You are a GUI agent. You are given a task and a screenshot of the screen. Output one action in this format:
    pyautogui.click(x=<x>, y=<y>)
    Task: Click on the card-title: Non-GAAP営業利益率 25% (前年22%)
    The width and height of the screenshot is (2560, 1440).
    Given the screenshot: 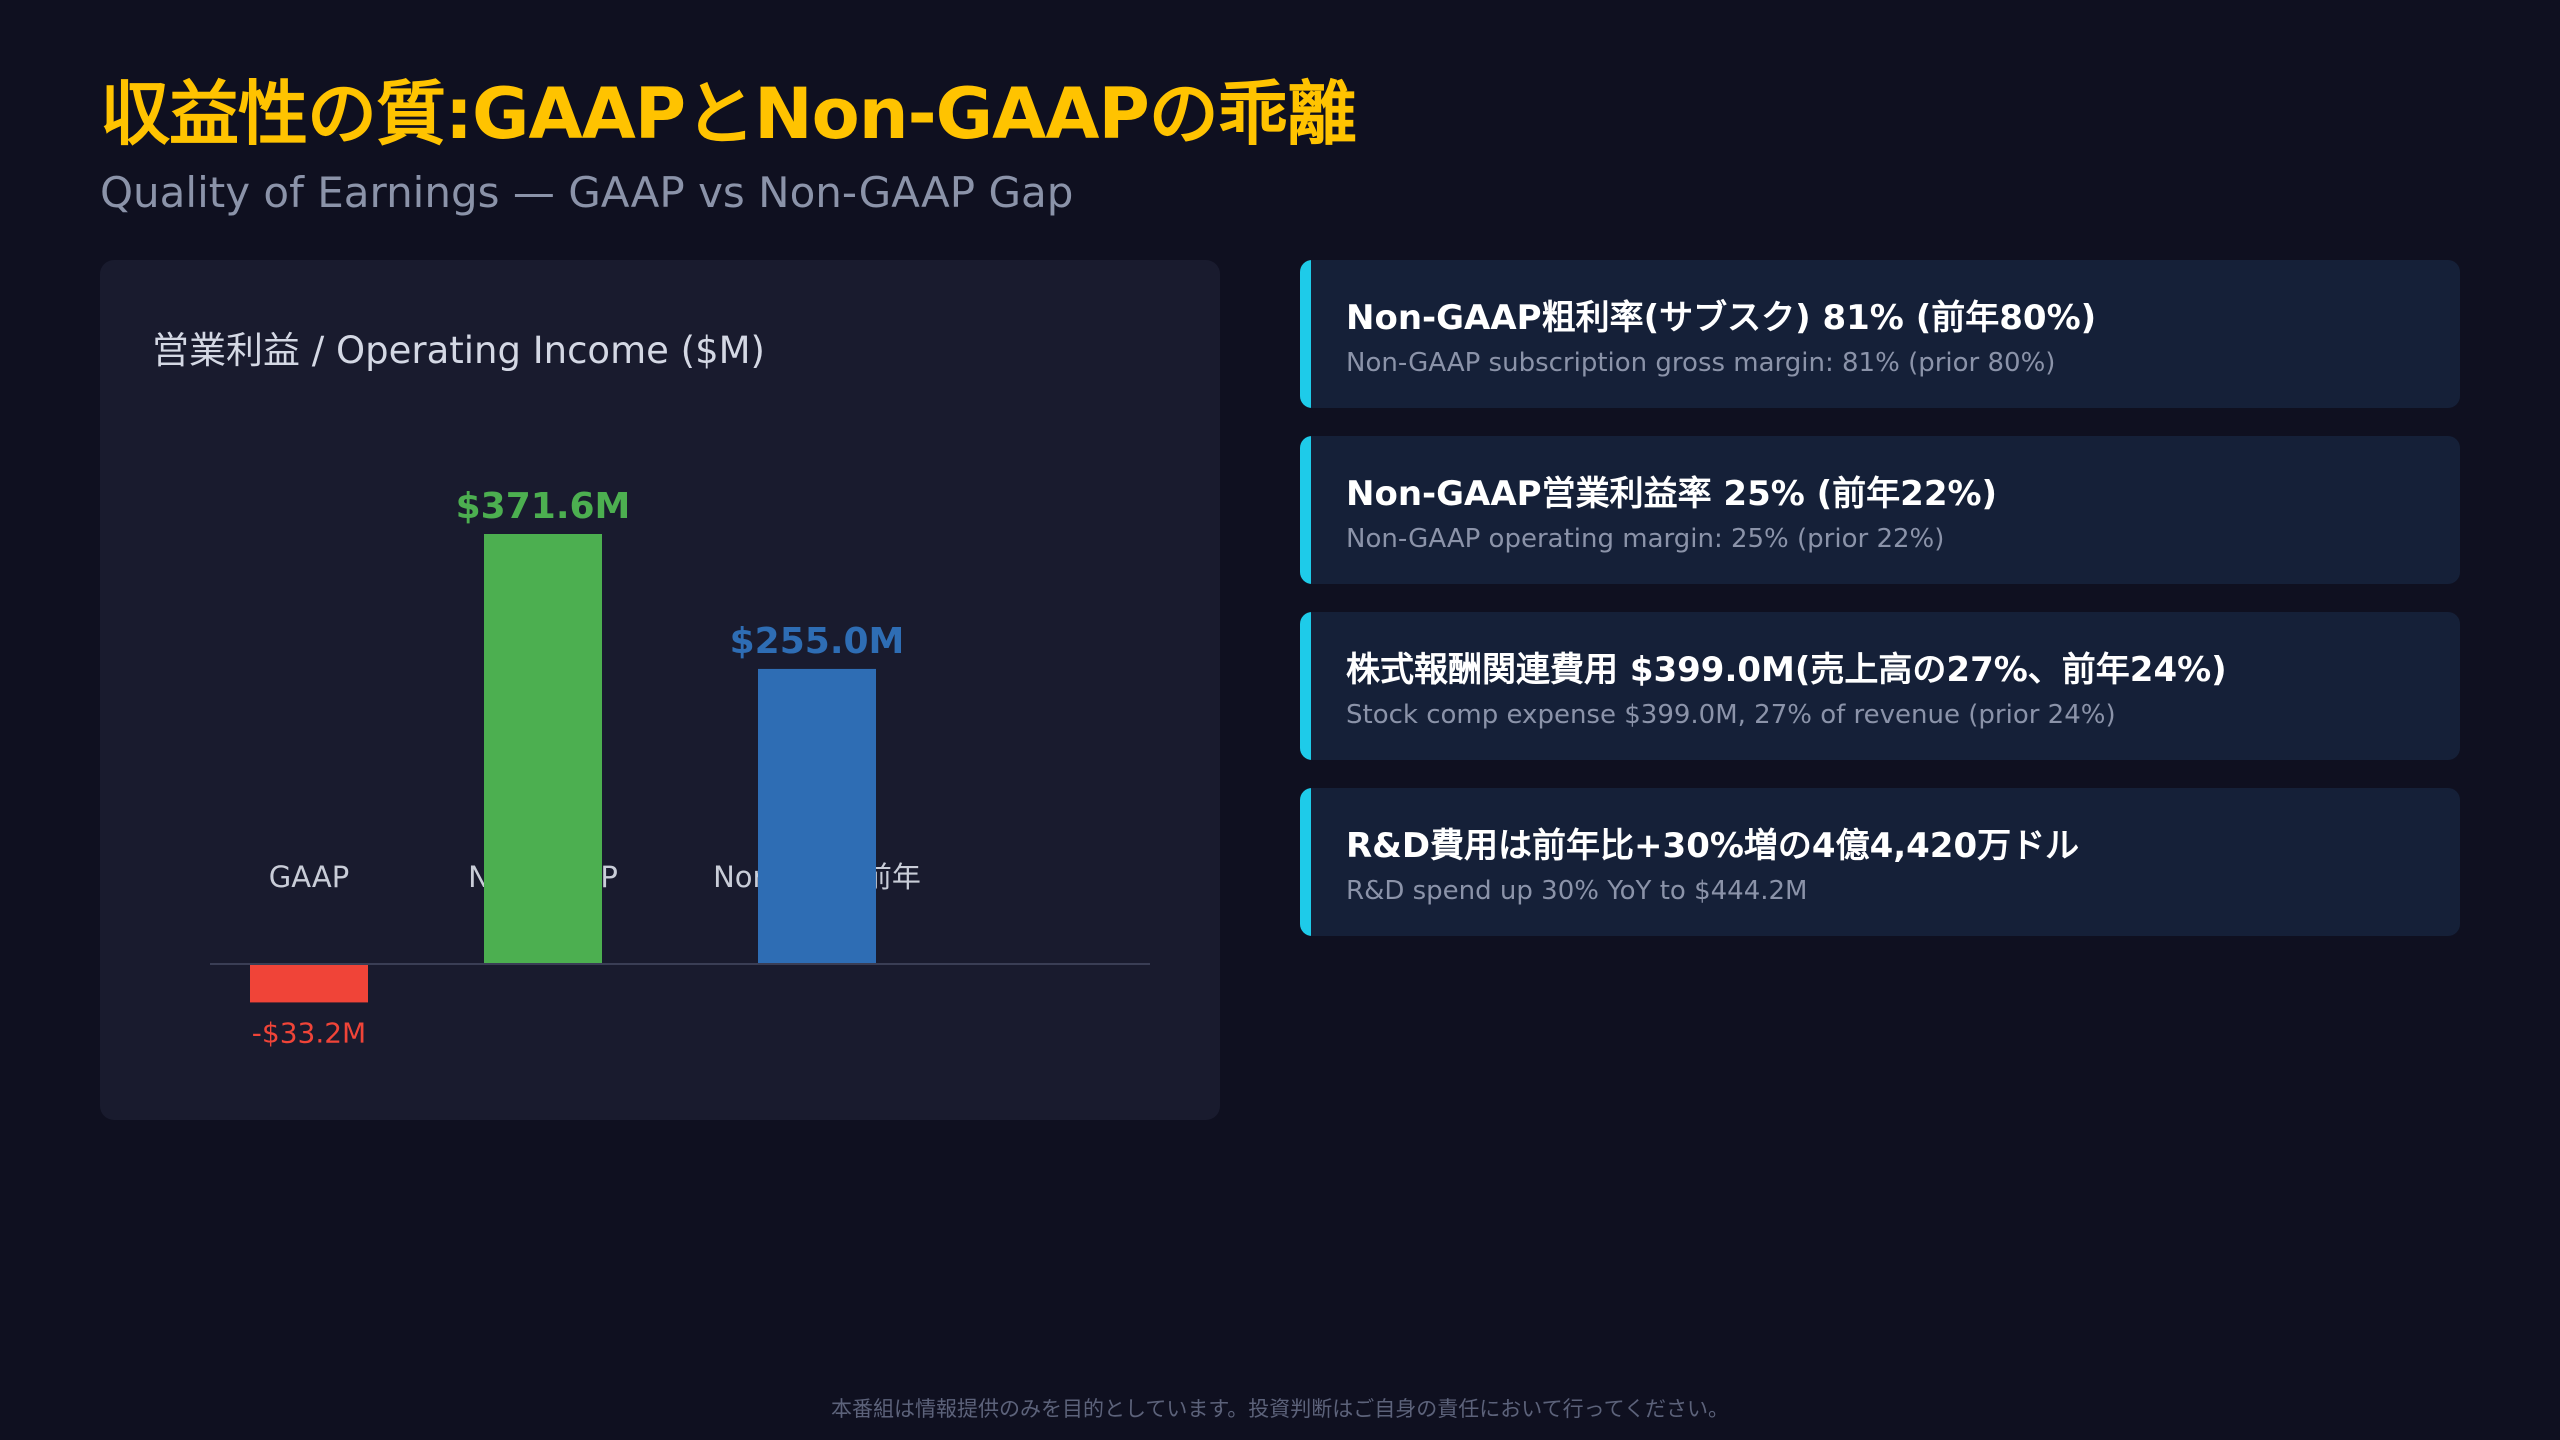 What is the action you would take?
    pyautogui.click(x=1672, y=494)
    